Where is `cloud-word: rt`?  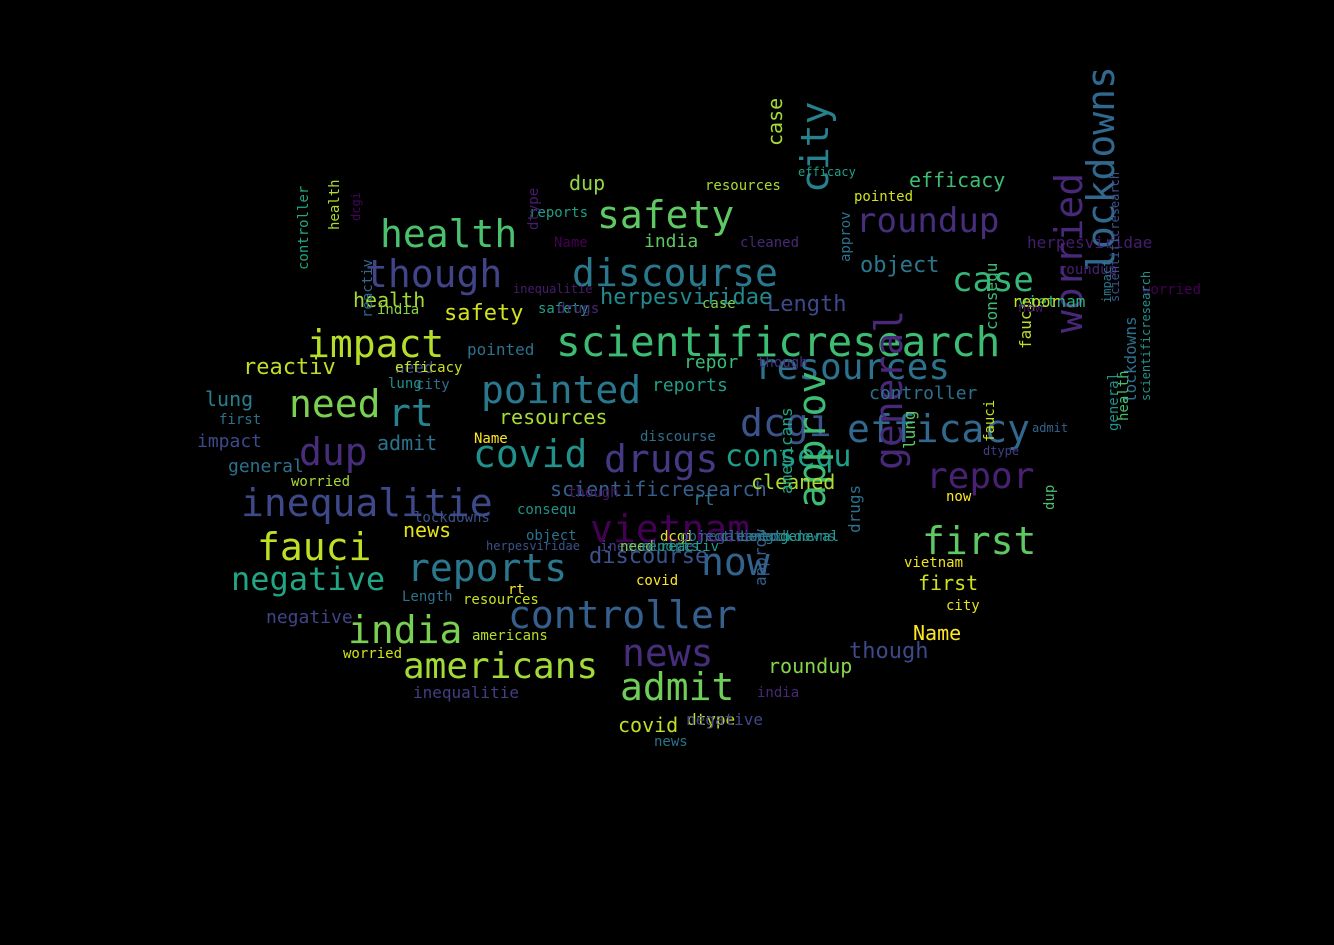 cloud-word: rt is located at coordinates (704, 499).